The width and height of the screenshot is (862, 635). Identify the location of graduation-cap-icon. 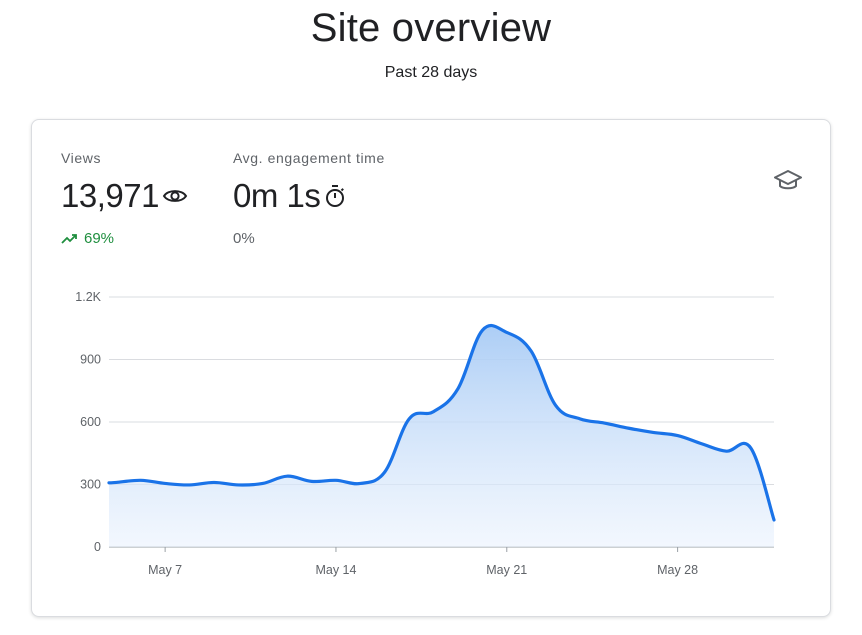
(788, 182).